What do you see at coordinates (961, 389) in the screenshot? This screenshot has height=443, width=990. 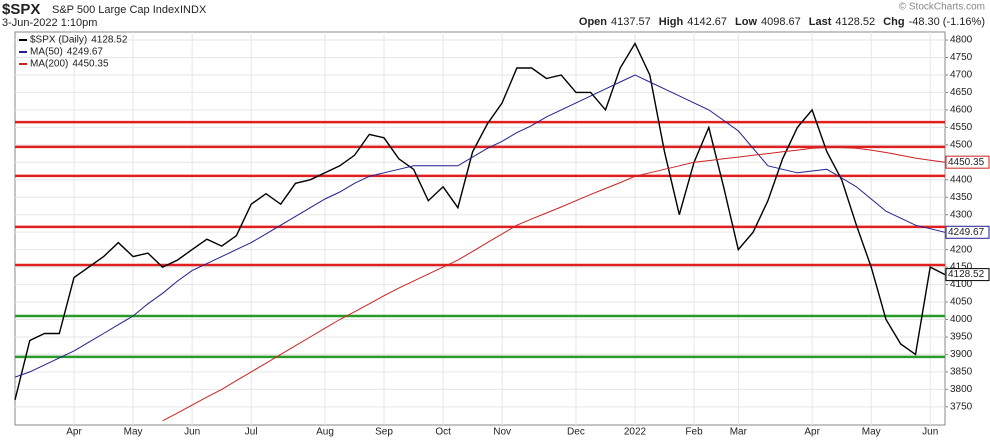 I see `y-tick-label: 3800` at bounding box center [961, 389].